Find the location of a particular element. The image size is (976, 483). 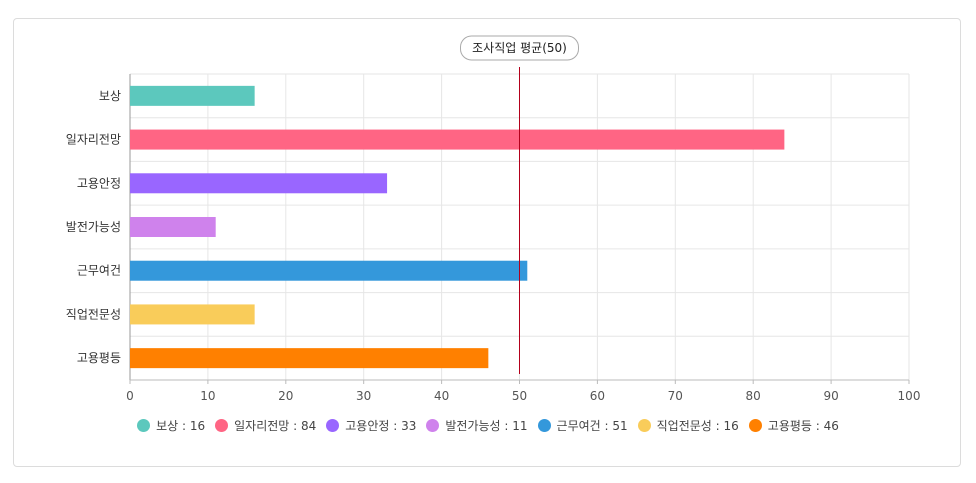

x-tick-label: 30 is located at coordinates (363, 396).